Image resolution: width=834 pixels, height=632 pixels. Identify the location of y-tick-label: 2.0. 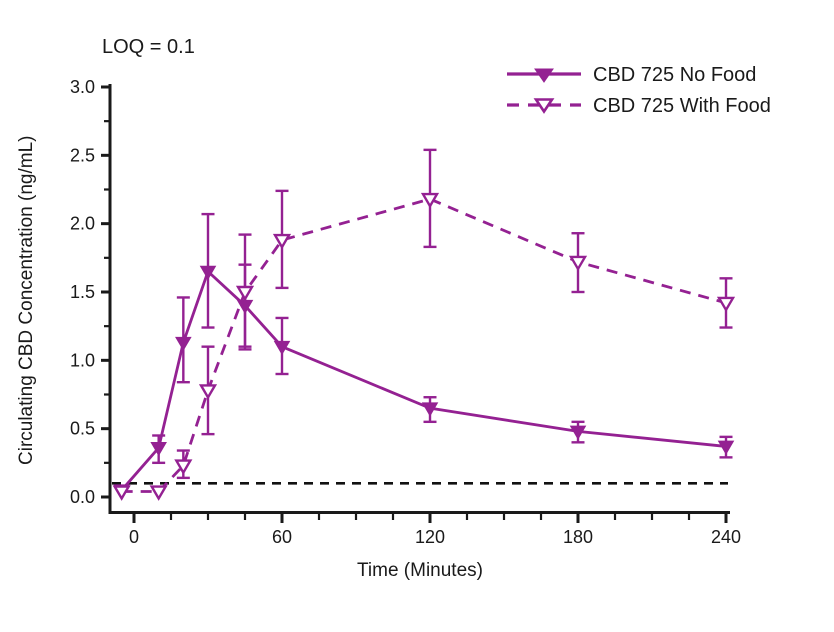
(82, 224).